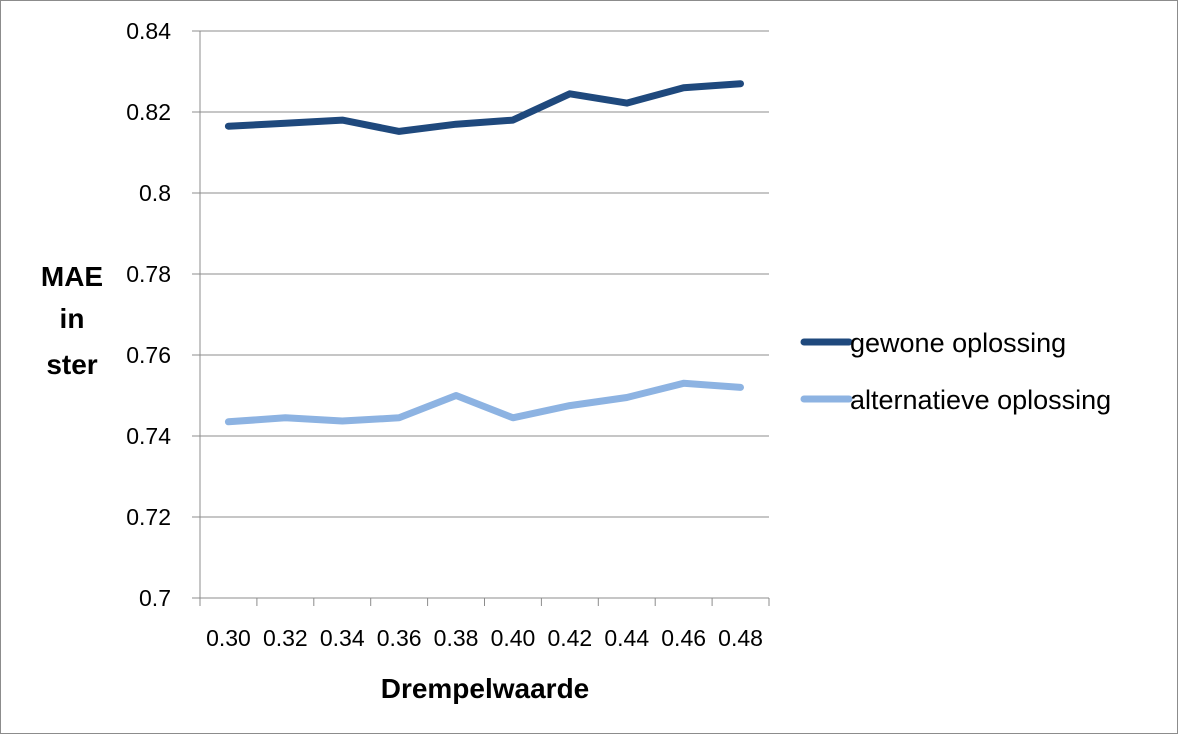 This screenshot has height=734, width=1178. What do you see at coordinates (155, 598) in the screenshot?
I see `y-tick-label: 0.7` at bounding box center [155, 598].